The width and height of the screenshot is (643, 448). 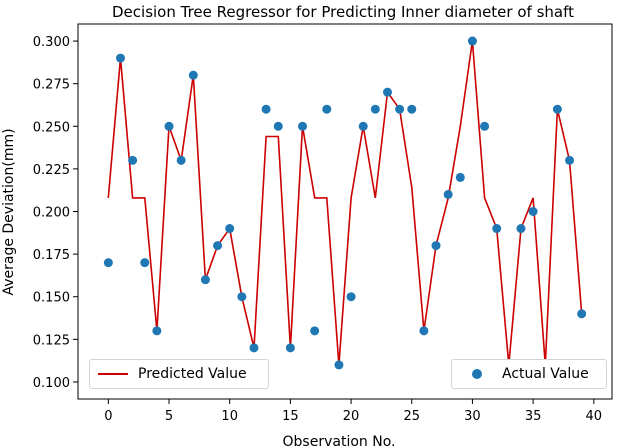 I want to click on y-axis-label: Average Deviation(mm), so click(x=9, y=211).